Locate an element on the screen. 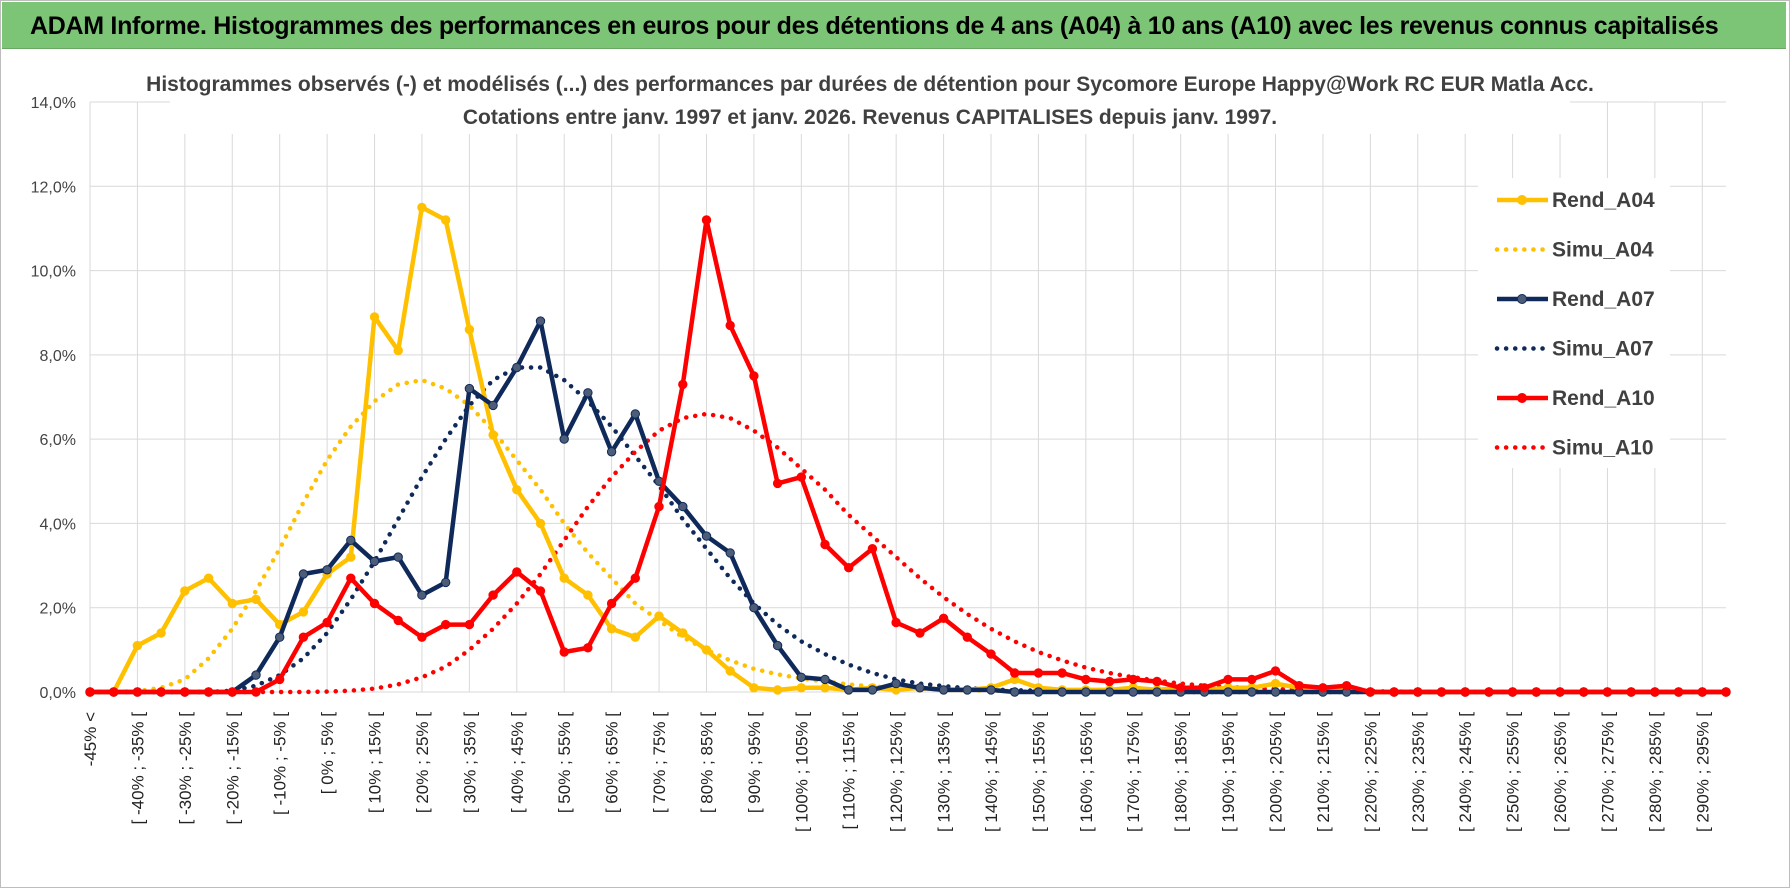  legend-item-Rend_A07: Rend_A07 is located at coordinates (1576, 299).